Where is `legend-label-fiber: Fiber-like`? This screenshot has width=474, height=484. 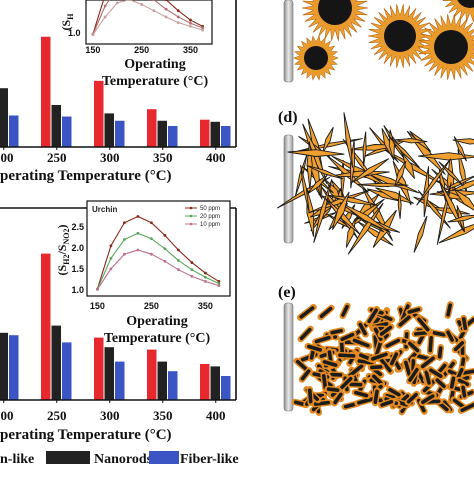 legend-label-fiber: Fiber-like is located at coordinates (209, 459).